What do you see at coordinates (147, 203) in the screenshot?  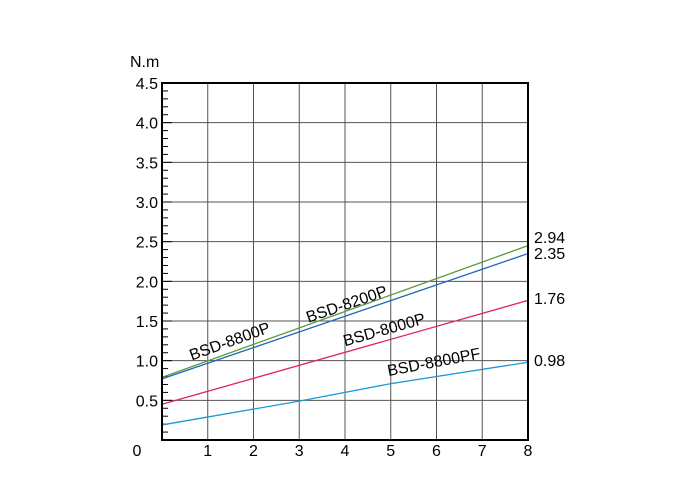 I see `y-tick-label: 3.0` at bounding box center [147, 203].